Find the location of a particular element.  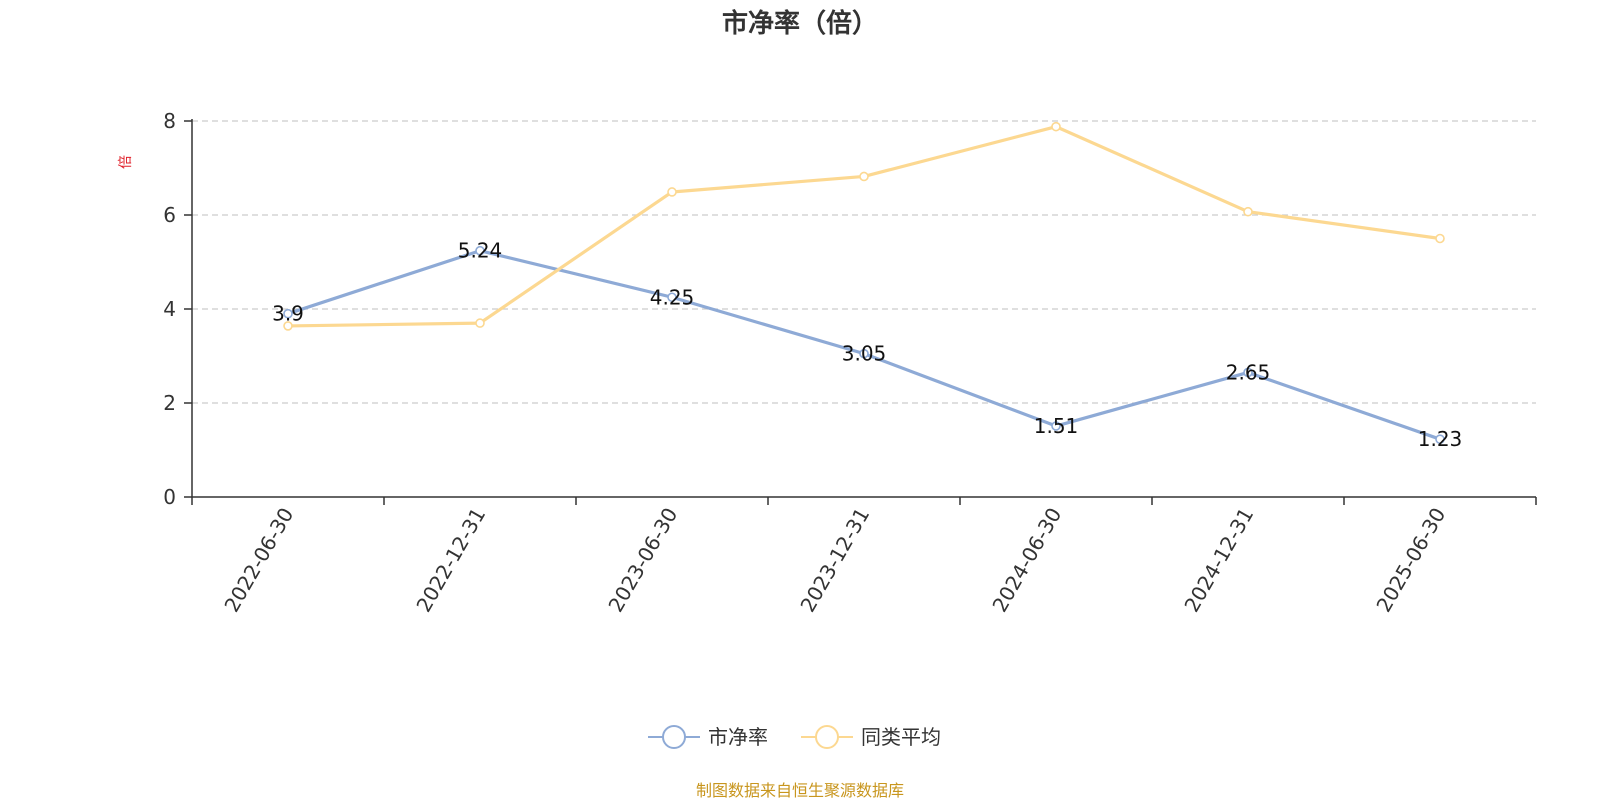

x-tick-label: 2024-06-30 is located at coordinates (1026, 560).